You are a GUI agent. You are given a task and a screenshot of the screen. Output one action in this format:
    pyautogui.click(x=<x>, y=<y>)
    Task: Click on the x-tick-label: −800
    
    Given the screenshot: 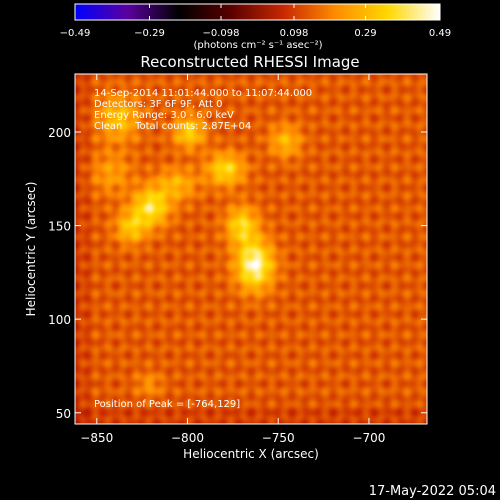 What is the action you would take?
    pyautogui.click(x=187, y=438)
    